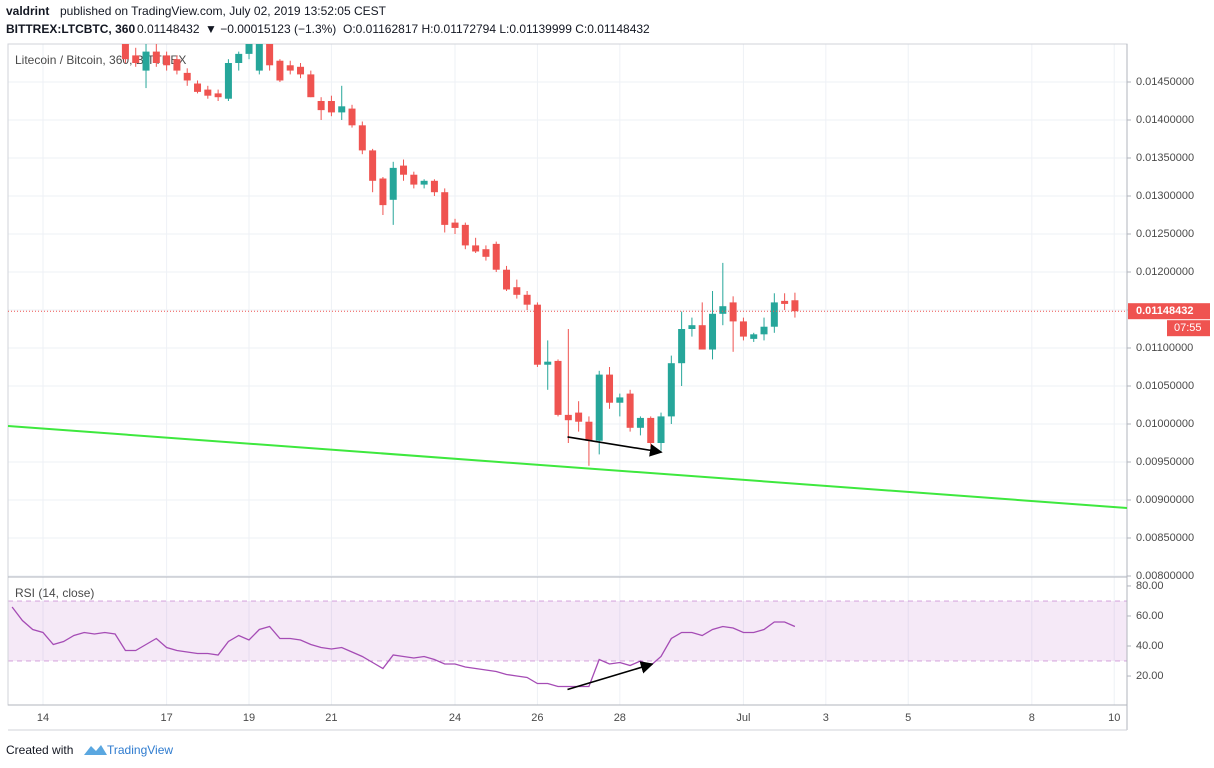 This screenshot has width=1214, height=768. I want to click on x-tick-label: 24, so click(455, 718).